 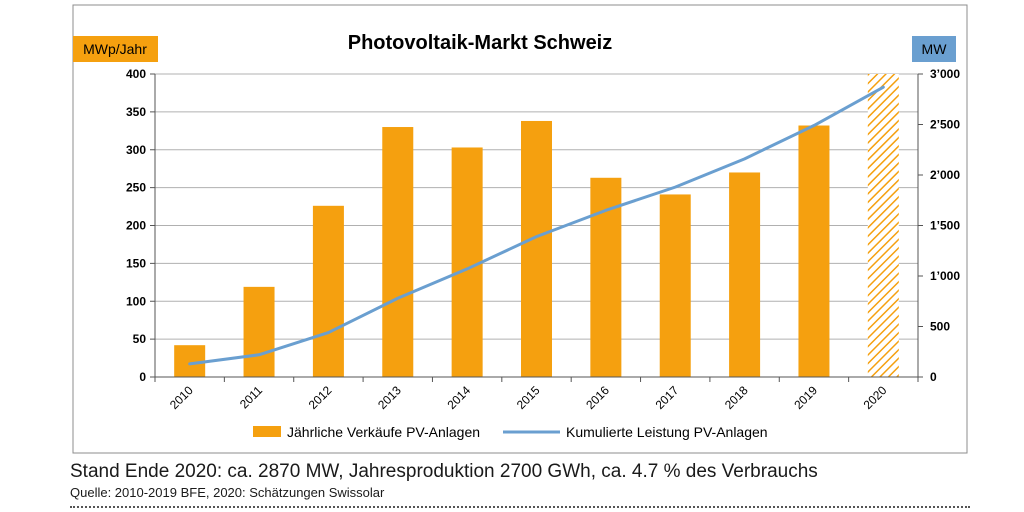 I want to click on legend-swatch-bar, so click(x=267, y=431).